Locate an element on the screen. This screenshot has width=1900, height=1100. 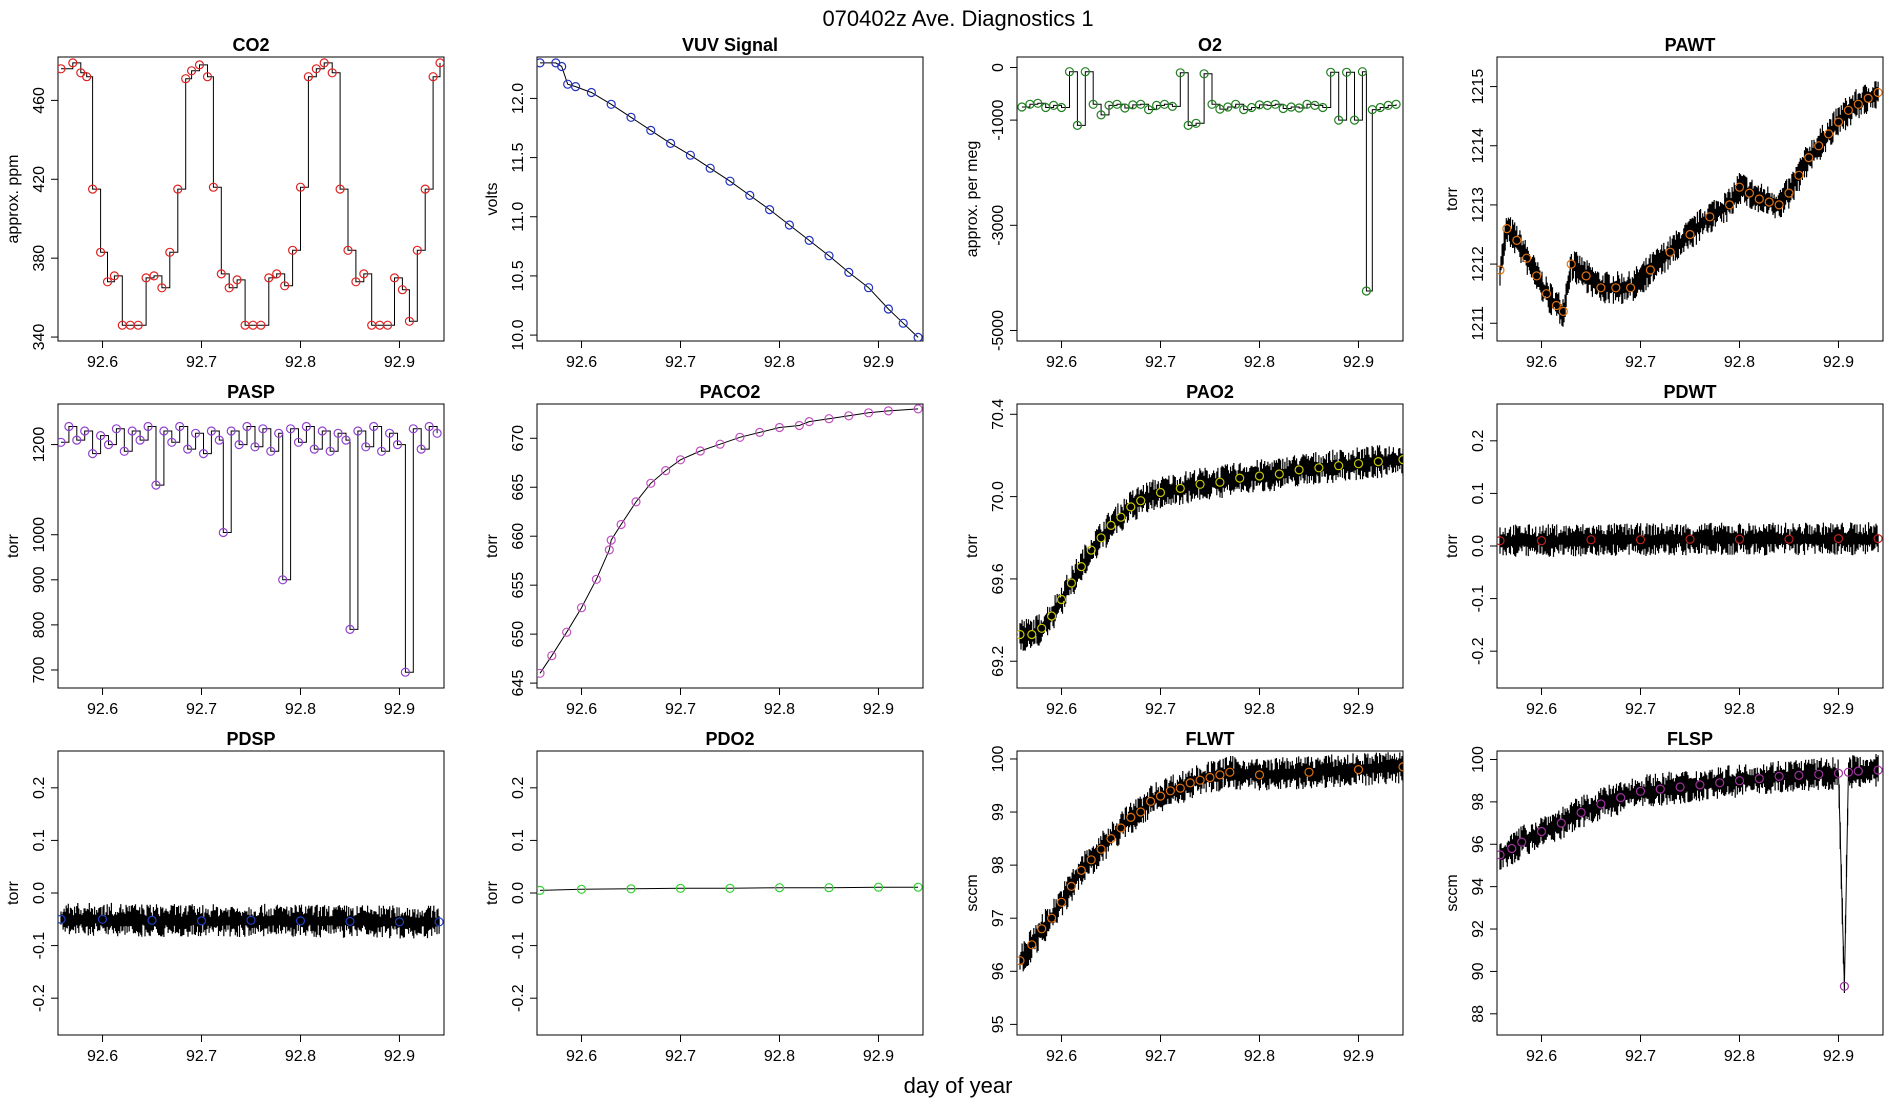
panel-flwt: FLWT sccm 92.6 92.7 92.8 92.9 95 96 97 98 99 100 is located at coordinates (1184, 897).